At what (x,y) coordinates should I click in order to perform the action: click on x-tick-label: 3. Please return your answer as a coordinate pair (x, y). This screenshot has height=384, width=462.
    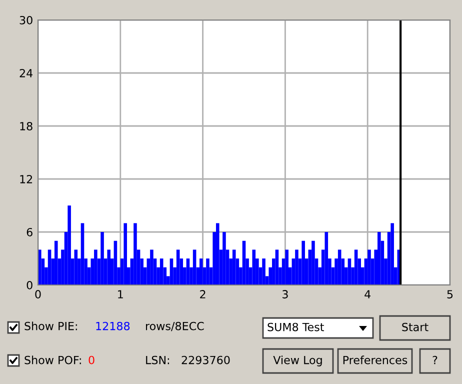
    Looking at the image, I should click on (285, 294).